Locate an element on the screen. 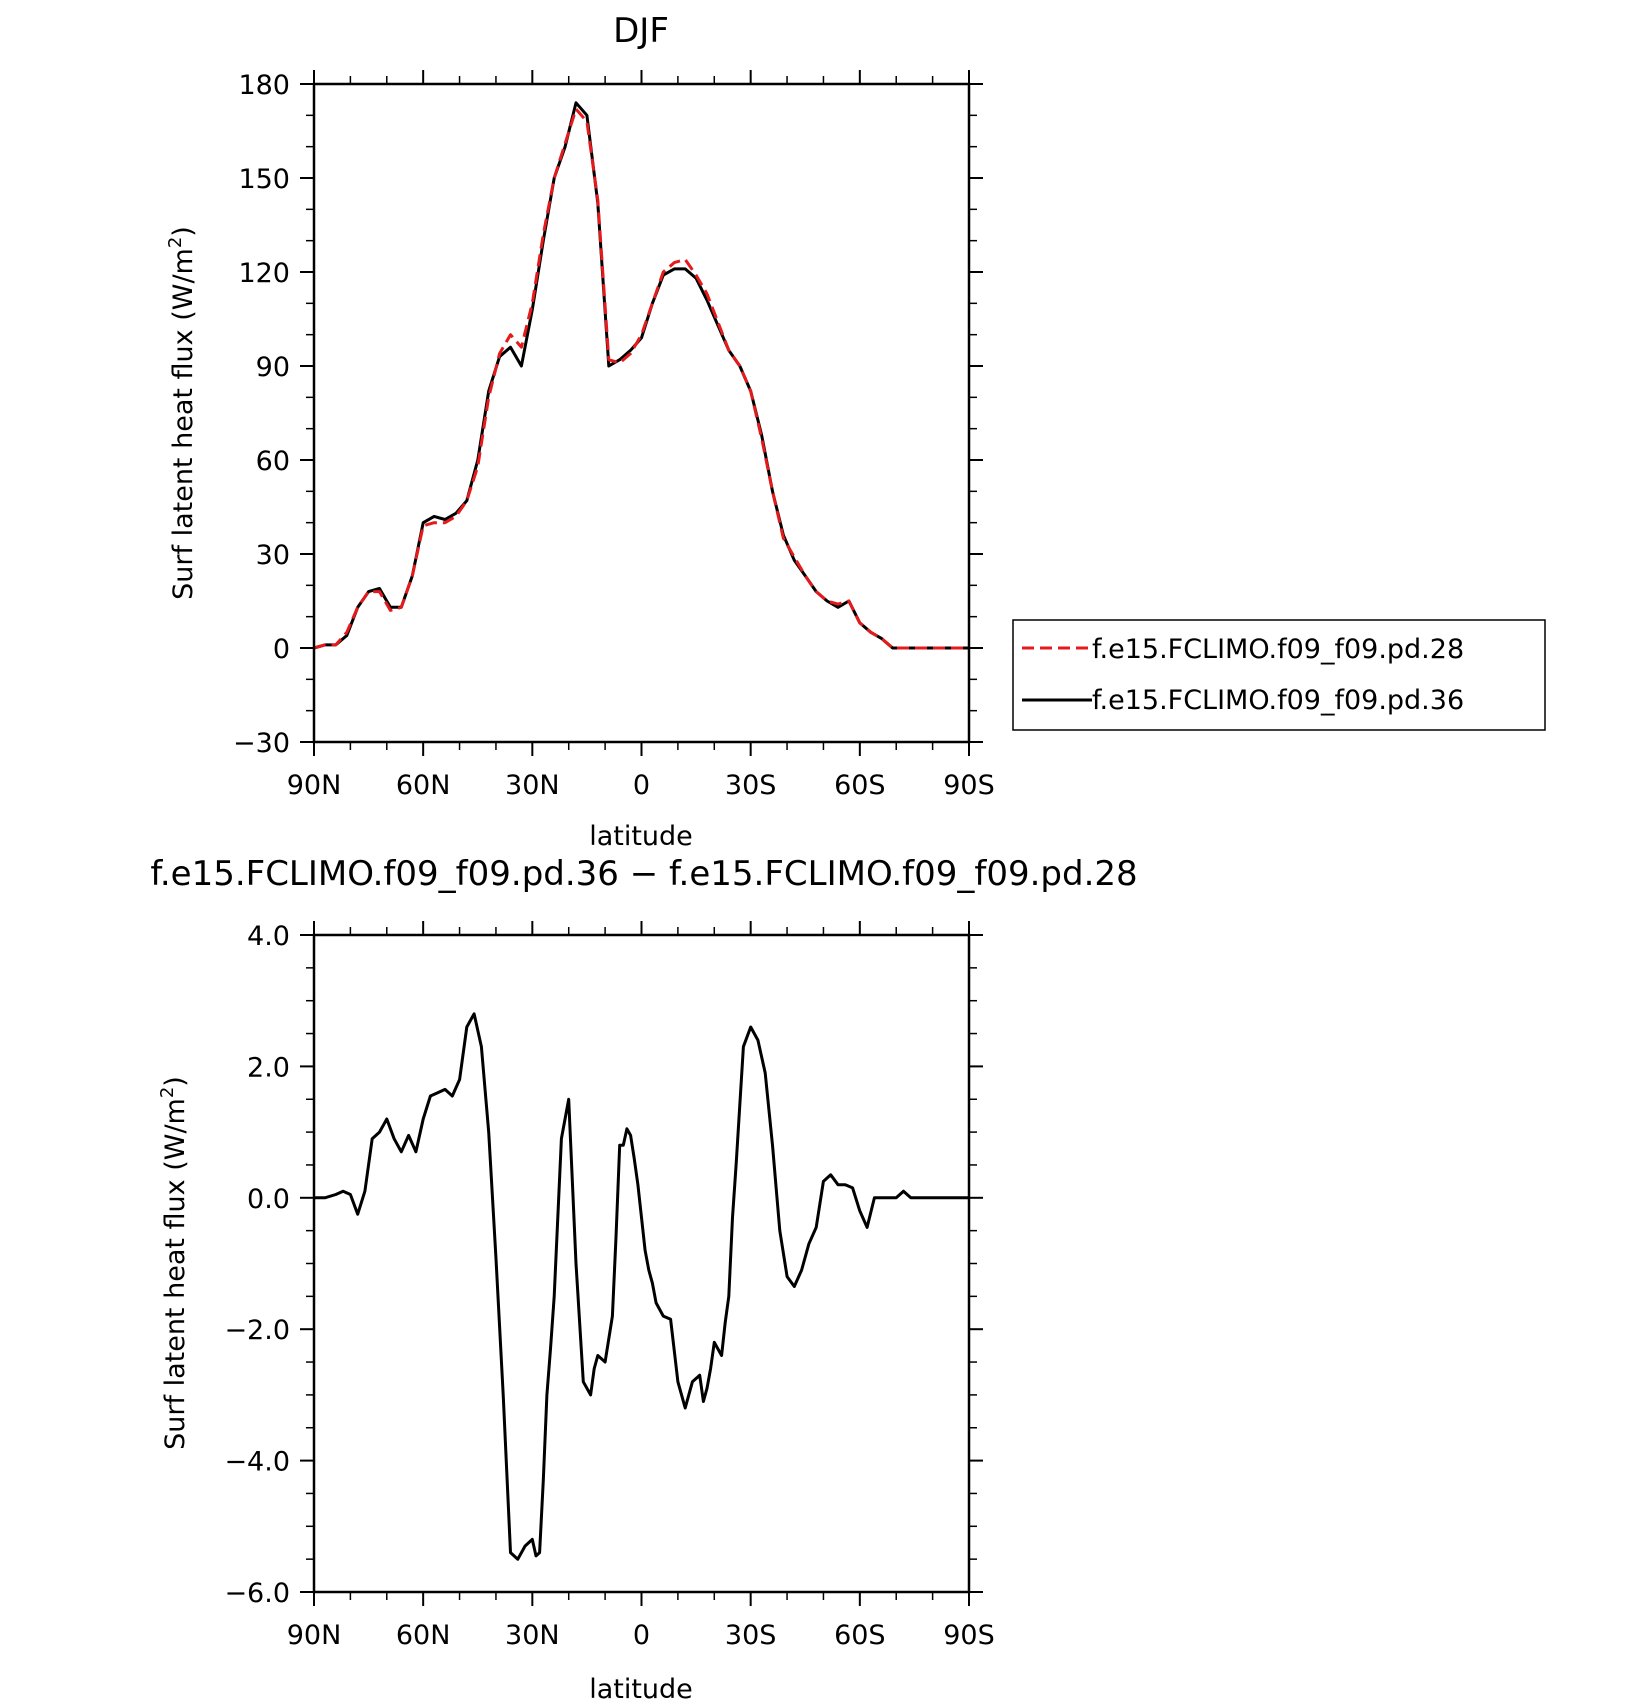  bottom-ytick-label: −4.0 is located at coordinates (257, 1462).